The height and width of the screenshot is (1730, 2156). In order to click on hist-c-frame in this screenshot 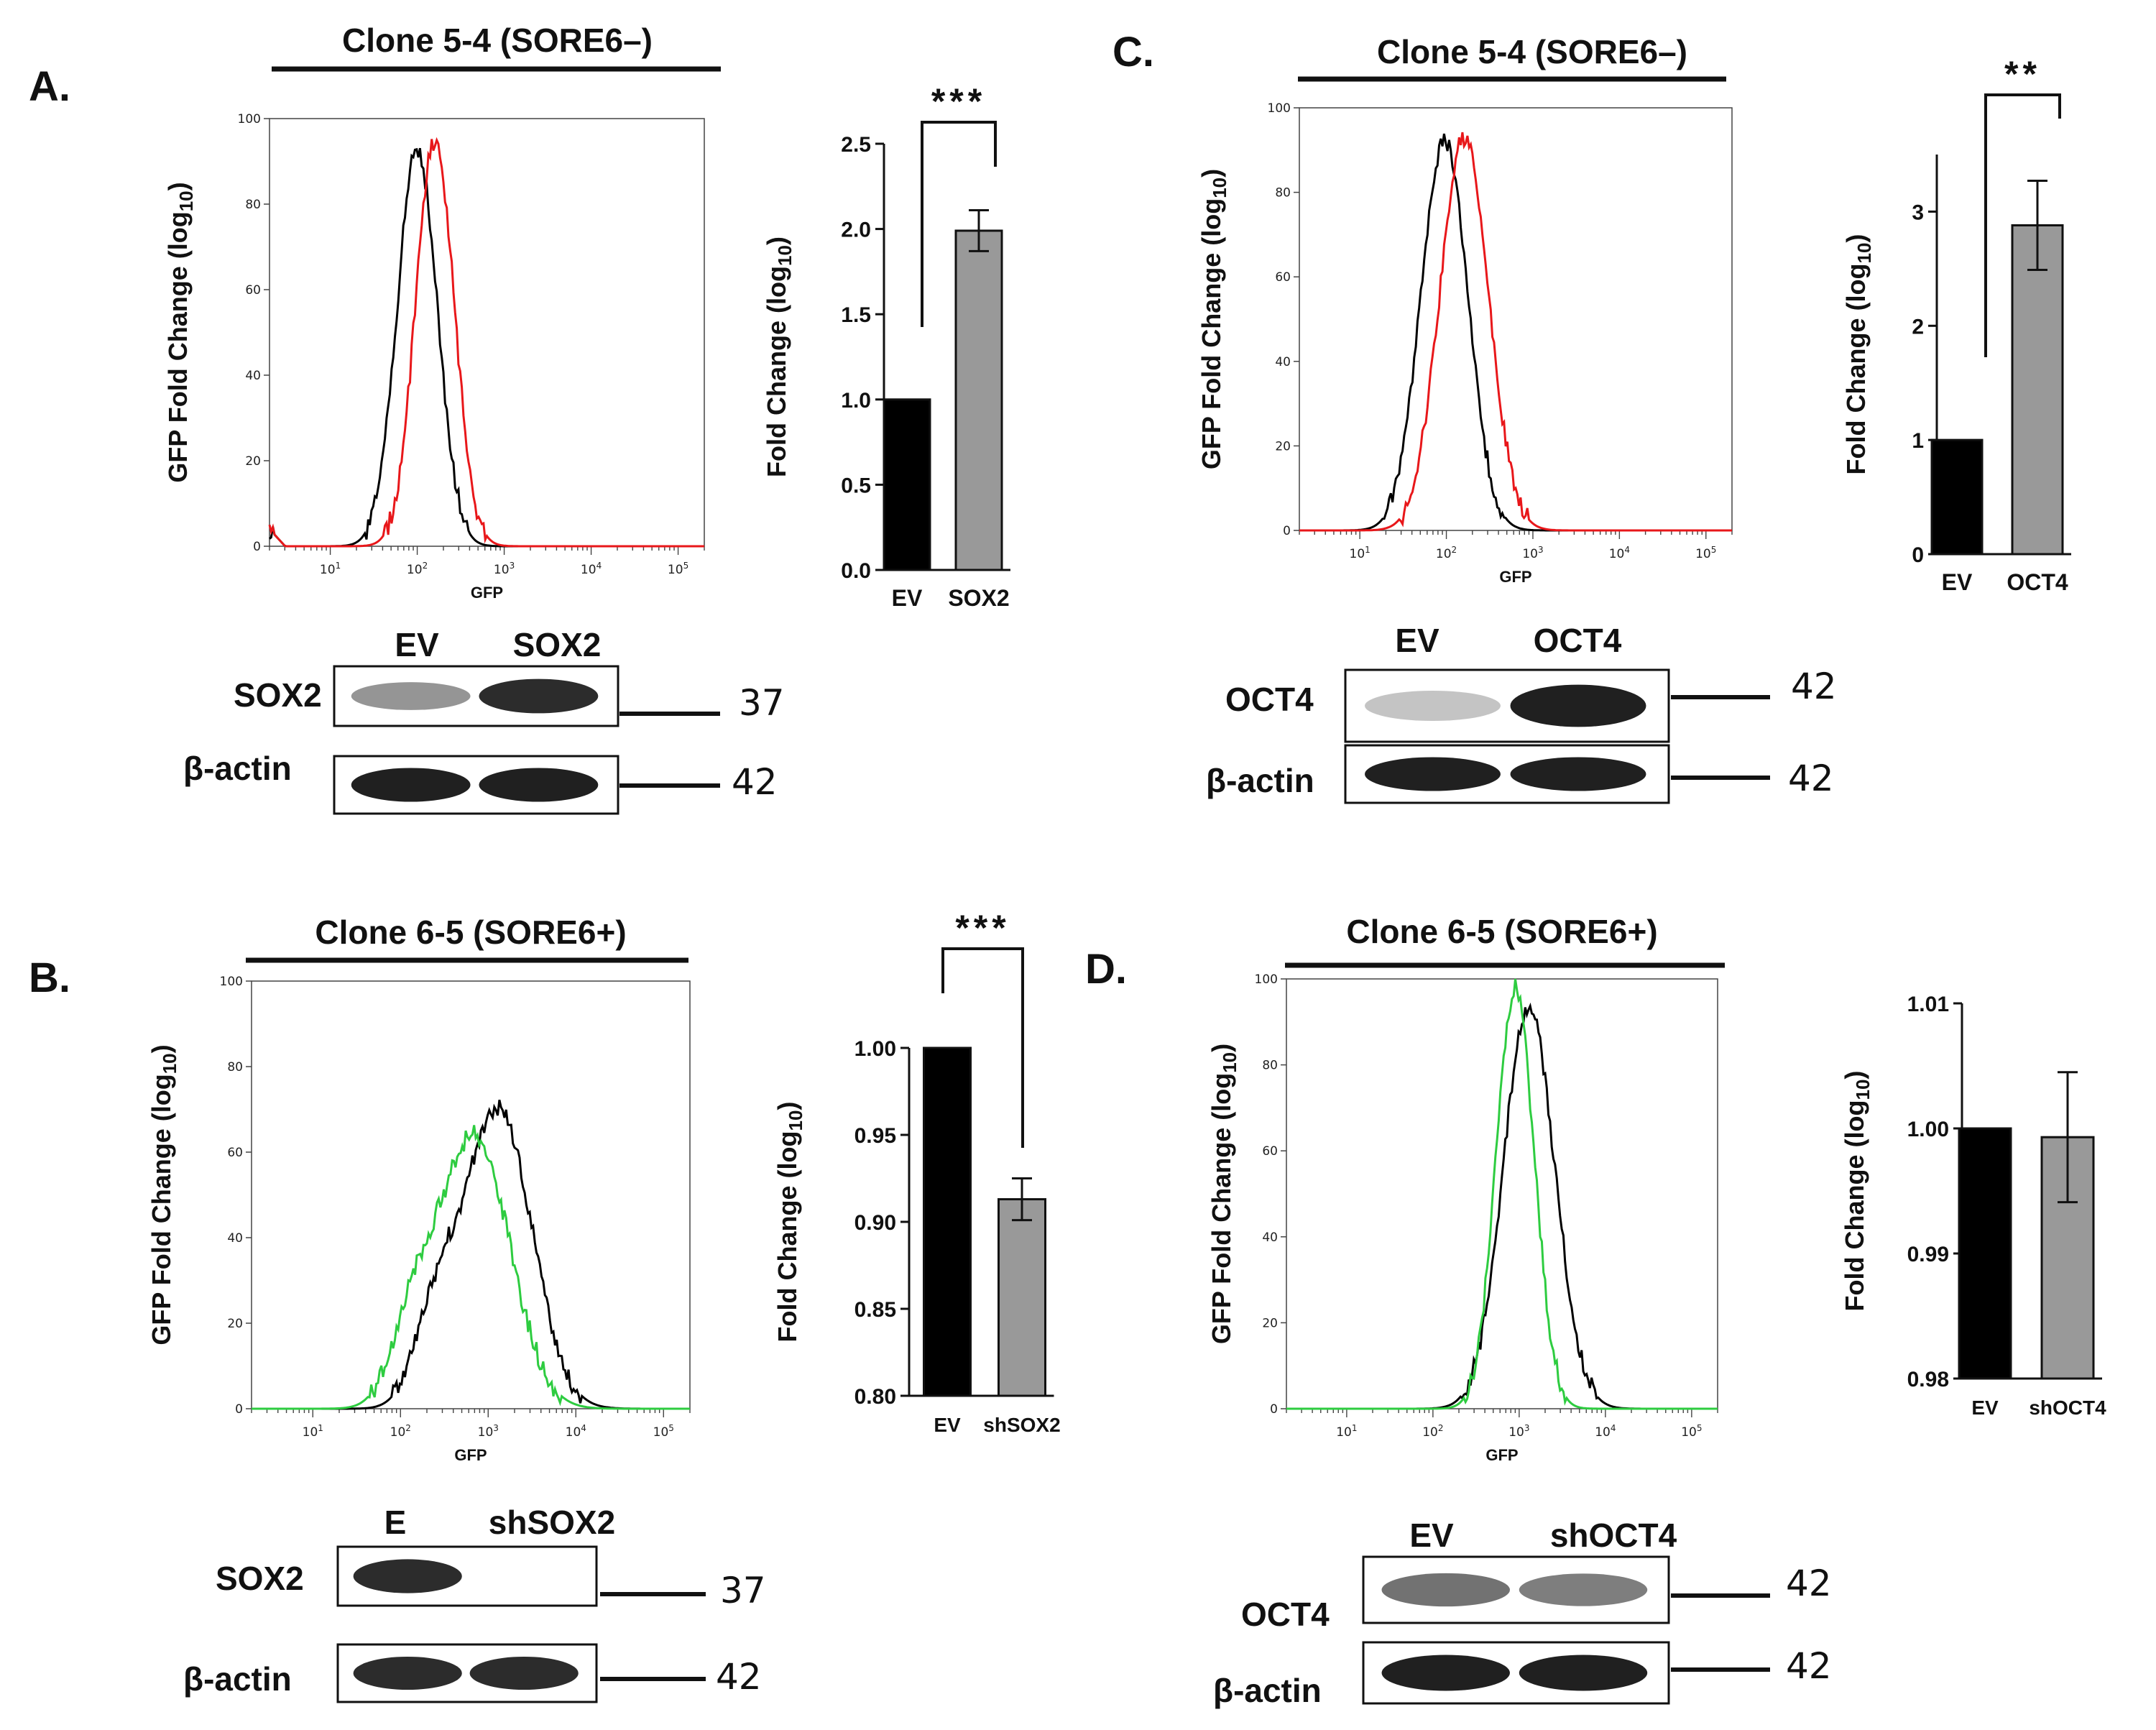, I will do `click(1516, 319)`.